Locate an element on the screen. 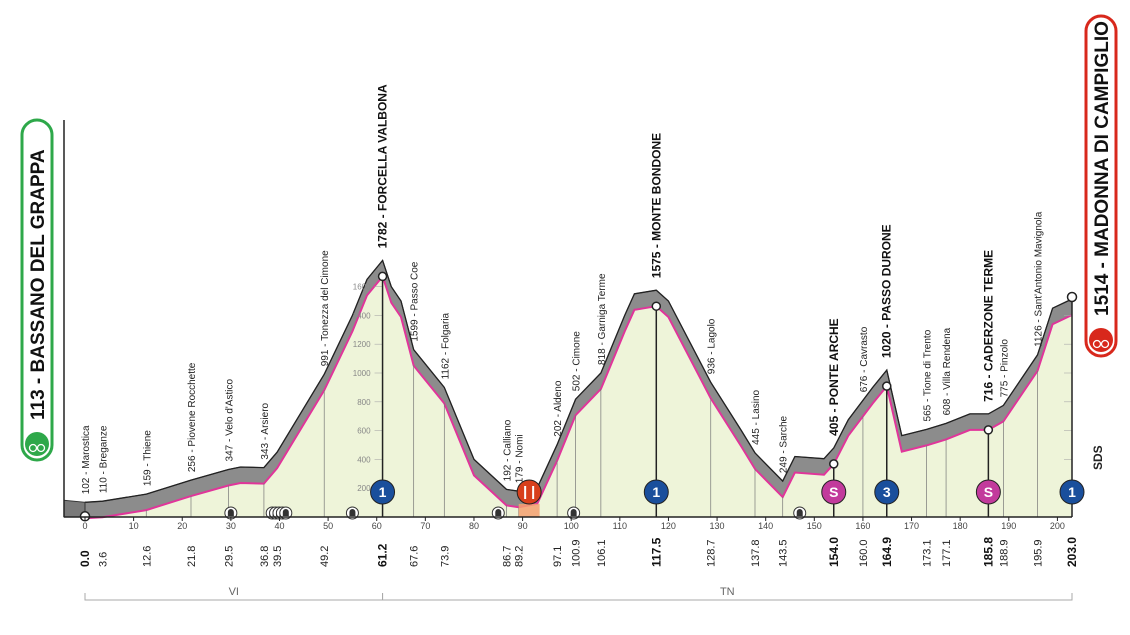 The width and height of the screenshot is (1130, 635). waypoint-label: 608 - Villa Rendena is located at coordinates (947, 371).